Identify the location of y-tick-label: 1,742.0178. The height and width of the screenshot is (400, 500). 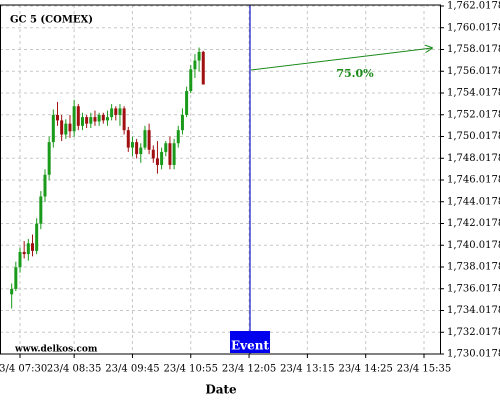
(473, 223).